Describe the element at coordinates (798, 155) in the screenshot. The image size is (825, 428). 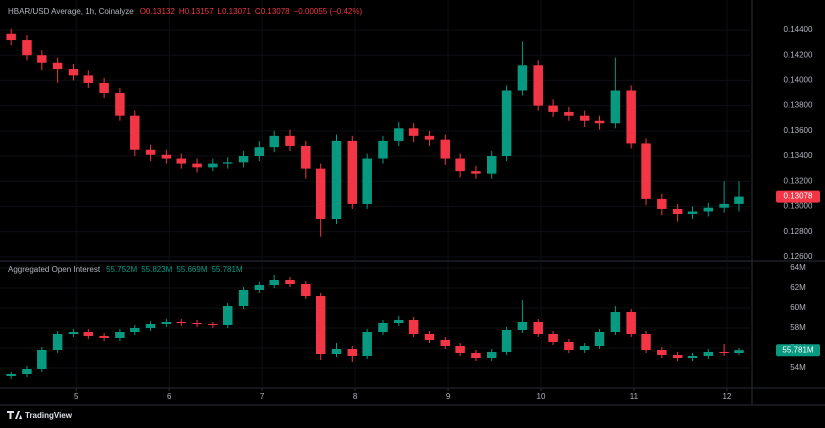
I see `y-tick-label: 0.13400` at that location.